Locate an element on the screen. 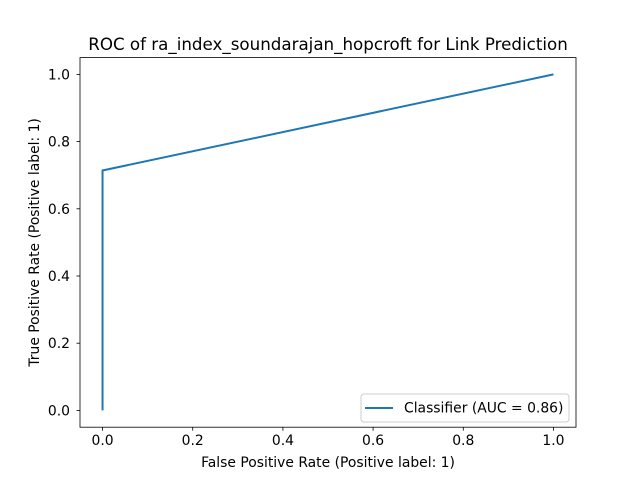  legend-label: Classifier (AUC = 0.86) is located at coordinates (483, 409).